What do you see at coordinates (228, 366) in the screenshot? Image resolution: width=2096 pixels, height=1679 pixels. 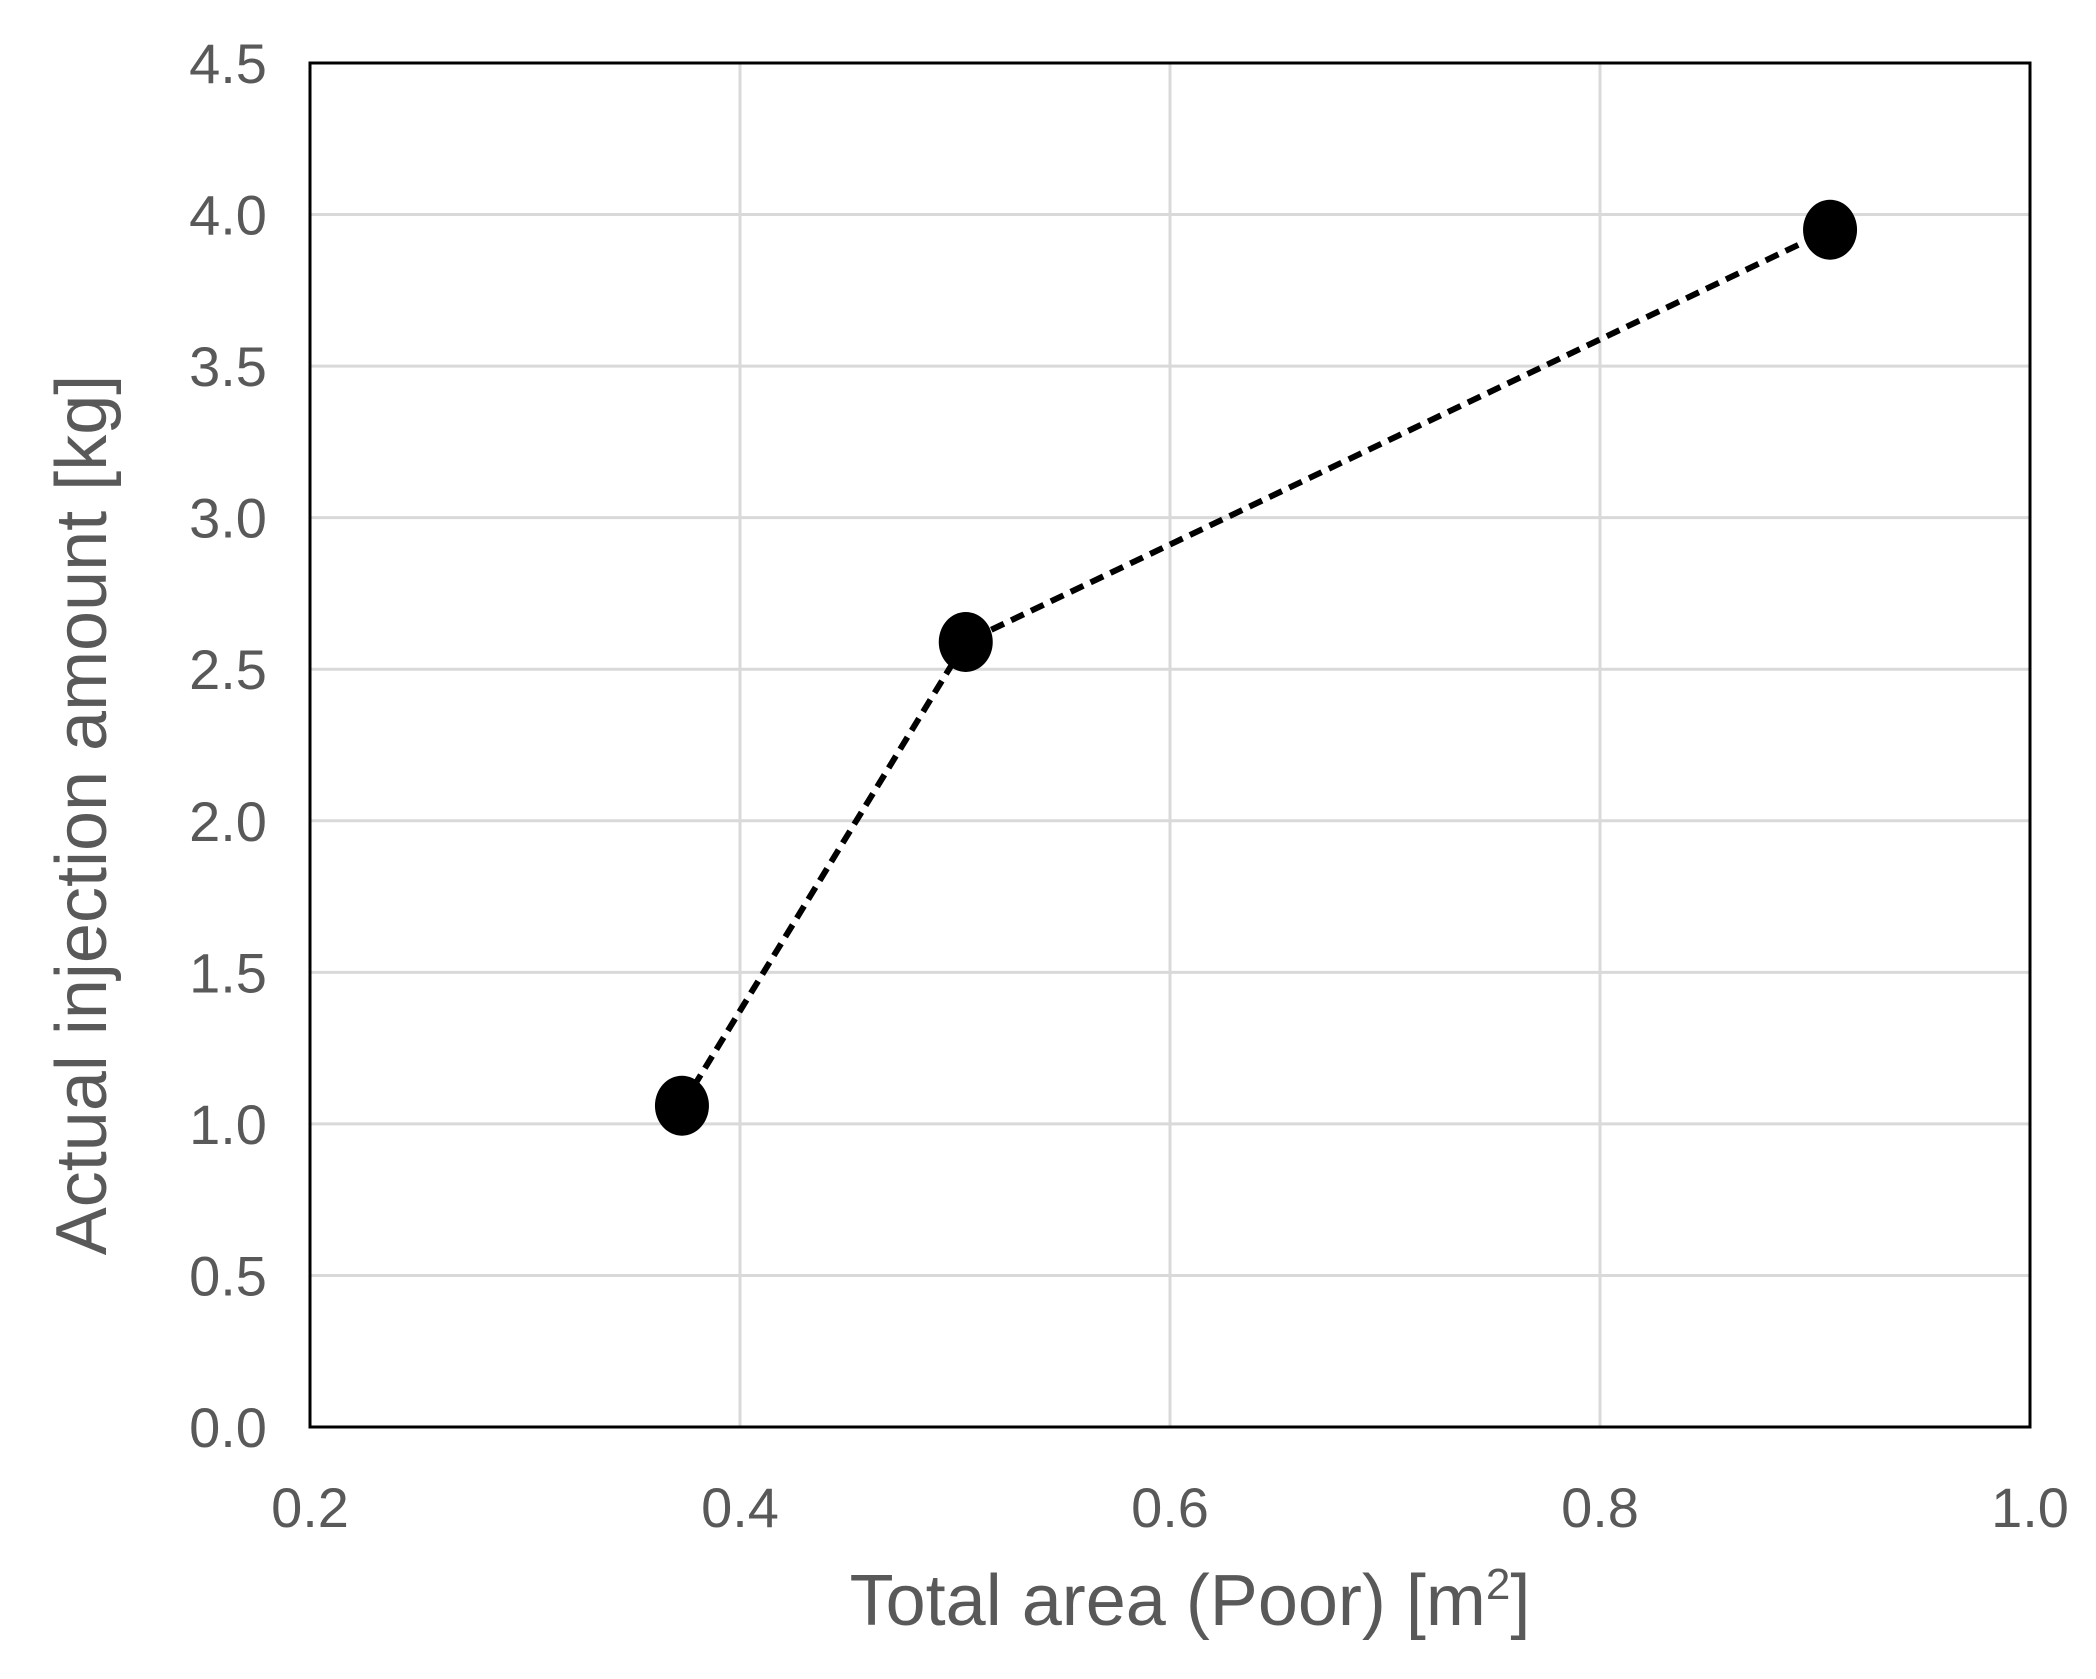 I see `y-tick-label: 3.5` at bounding box center [228, 366].